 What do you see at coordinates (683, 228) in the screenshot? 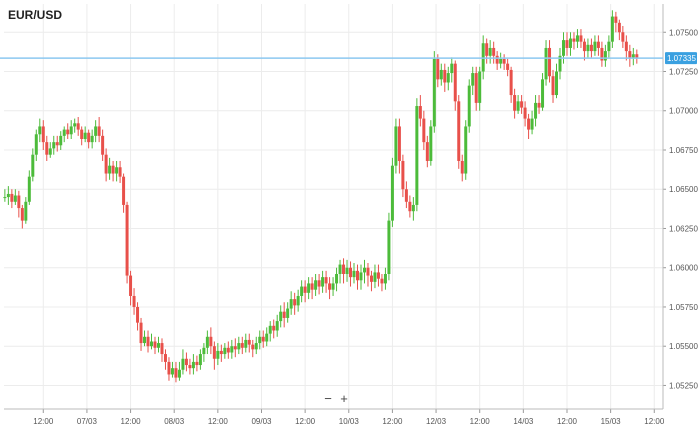
I see `y-tick-label: 1.06250` at bounding box center [683, 228].